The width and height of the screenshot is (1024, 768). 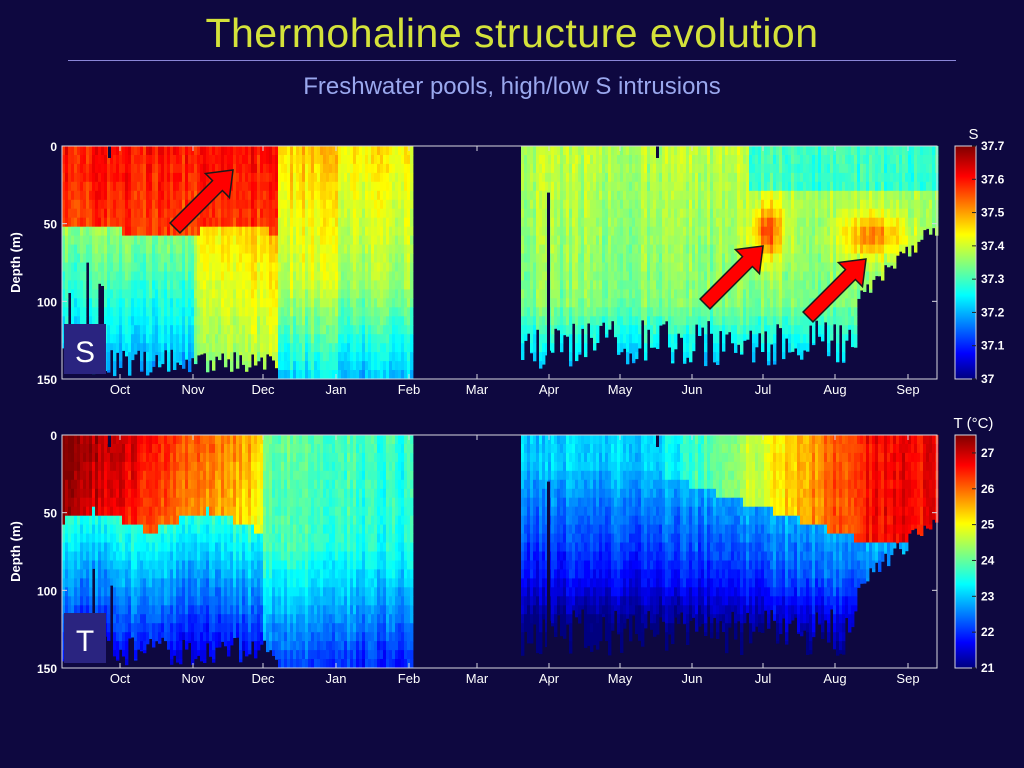 What do you see at coordinates (85, 641) in the screenshot?
I see `panel-label: T` at bounding box center [85, 641].